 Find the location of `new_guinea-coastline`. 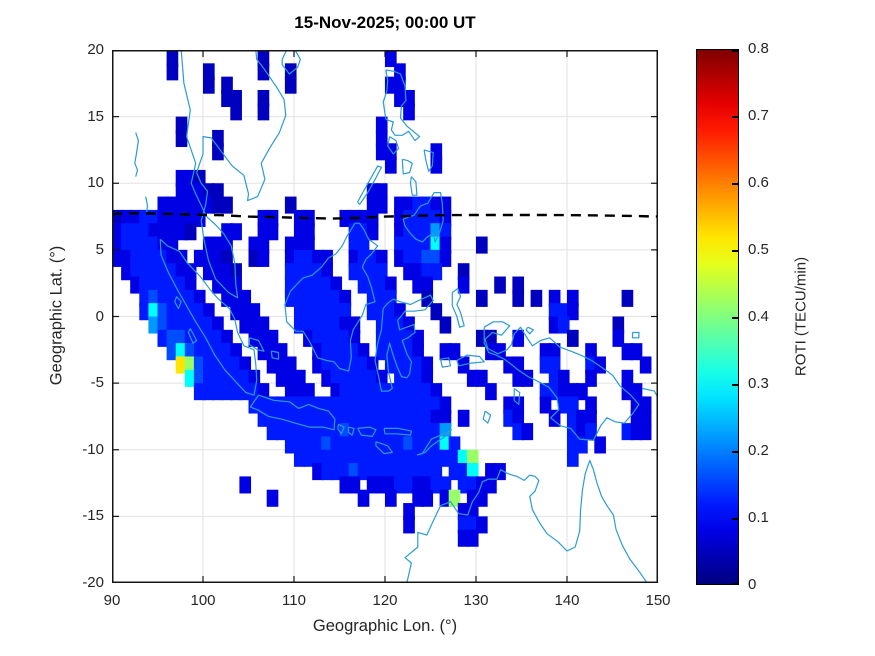

new_guinea-coastline is located at coordinates (561, 381).